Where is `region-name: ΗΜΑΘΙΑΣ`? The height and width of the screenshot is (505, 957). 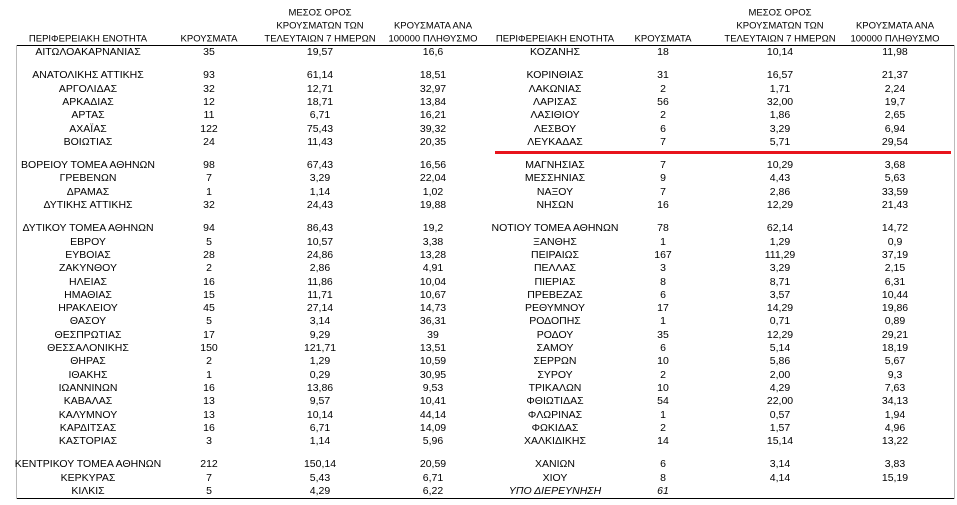
region-name: ΗΜΑΘΙΑΣ is located at coordinates (88, 294).